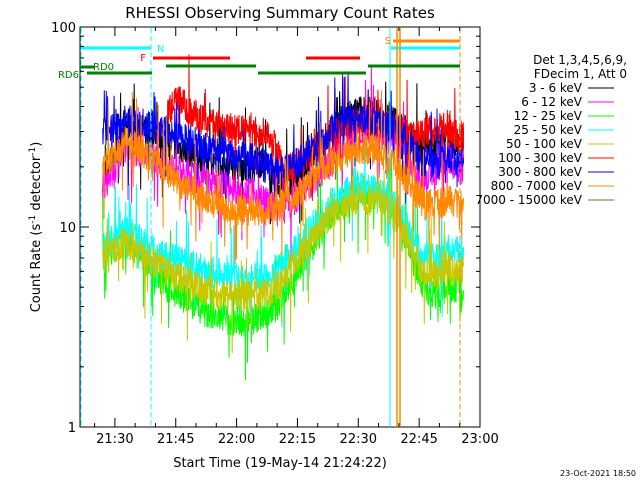 The width and height of the screenshot is (640, 480). What do you see at coordinates (540, 172) in the screenshot?
I see `legend-label: 300 - 800 keV` at bounding box center [540, 172].